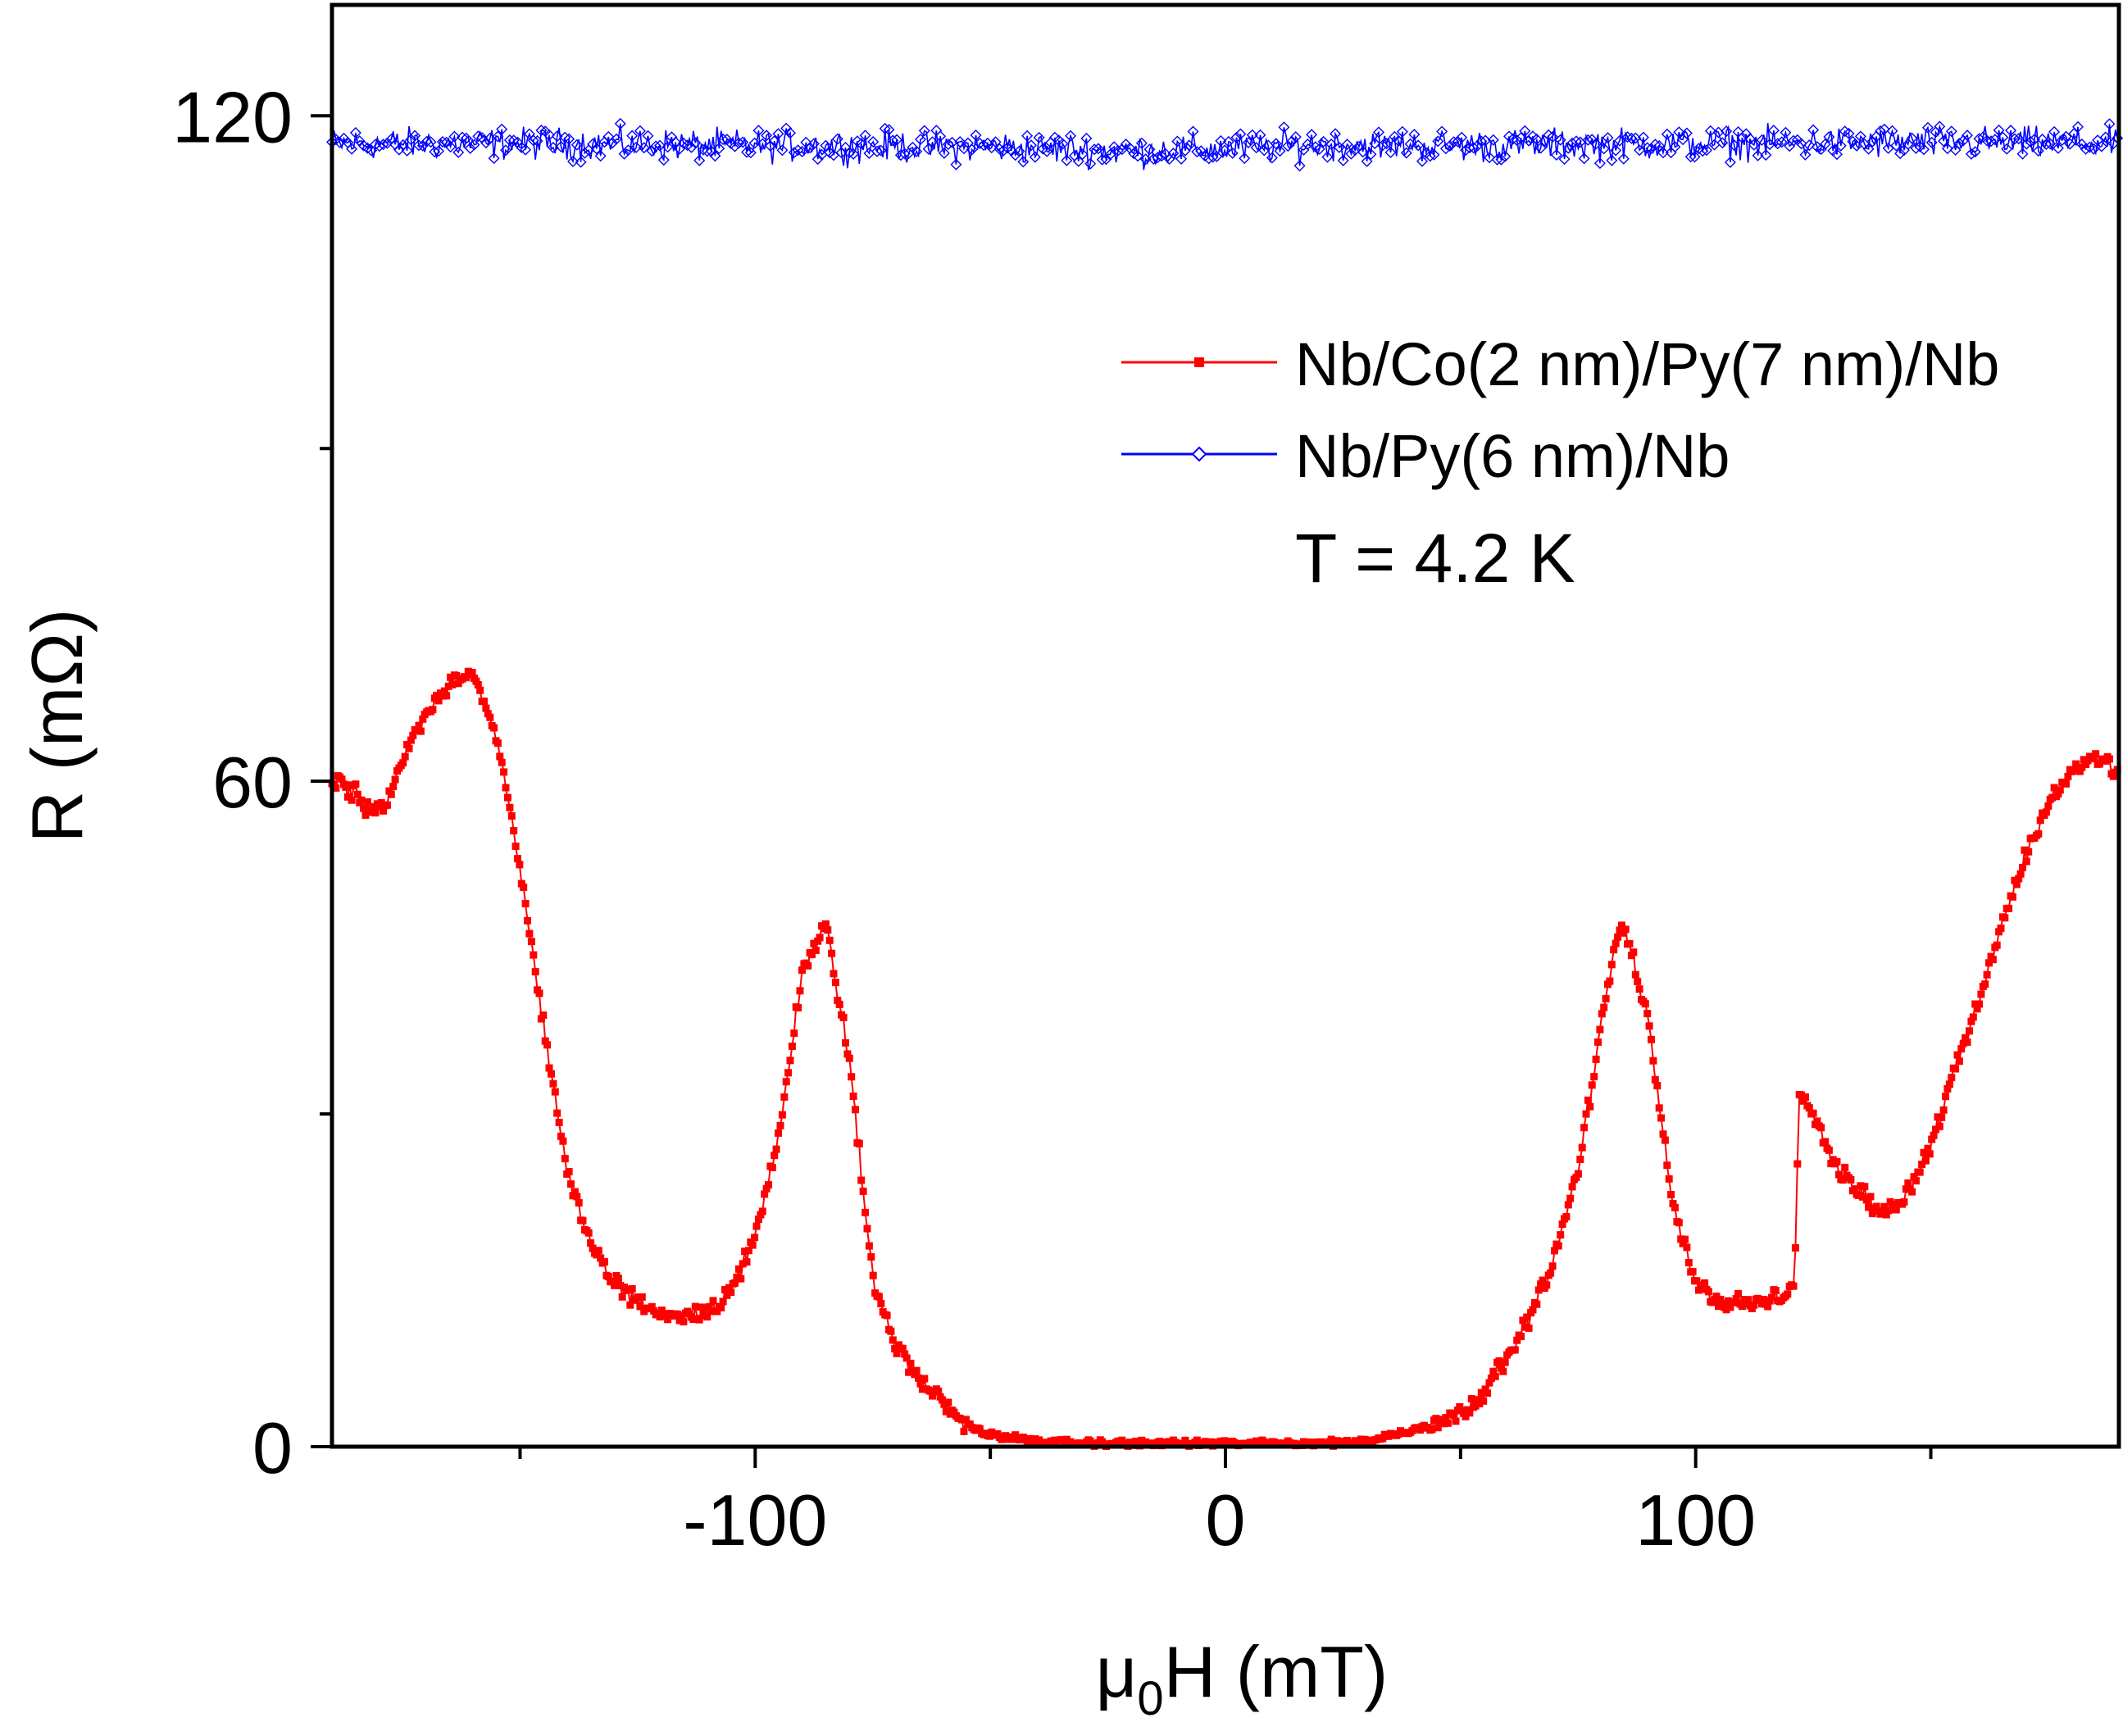 The image size is (2123, 1736). What do you see at coordinates (1199, 362) in the screenshot?
I see `legend-marker-red` at bounding box center [1199, 362].